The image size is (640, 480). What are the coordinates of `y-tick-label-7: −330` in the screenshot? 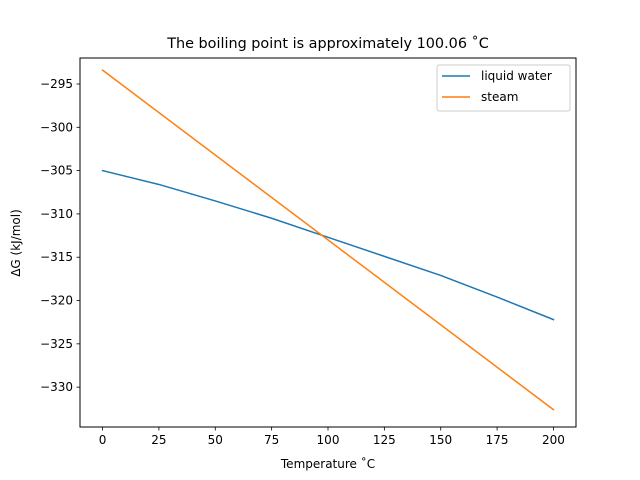 It's located at (56, 387).